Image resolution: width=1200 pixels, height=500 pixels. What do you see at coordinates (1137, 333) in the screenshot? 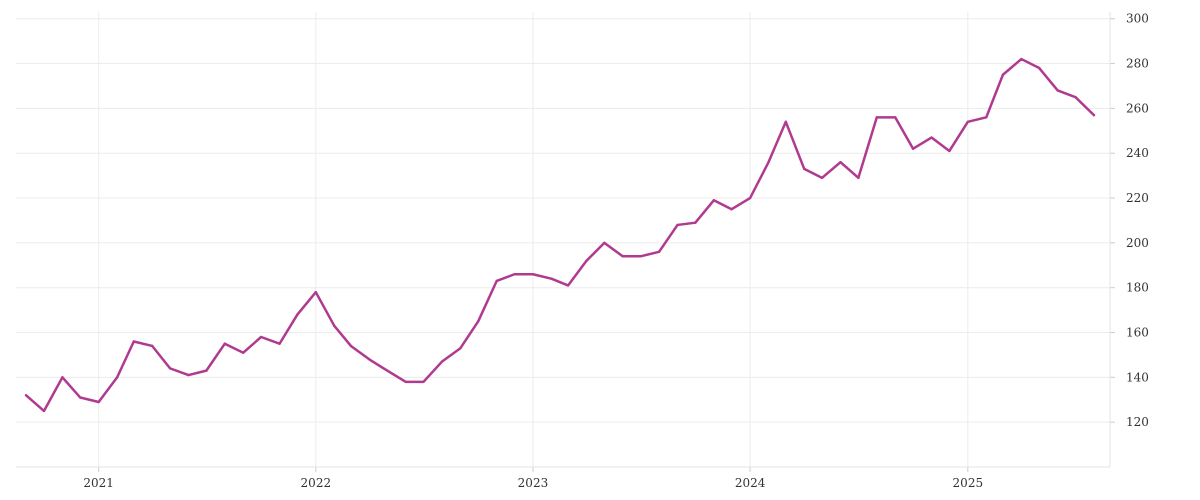
I see `y-tick-label: 160` at bounding box center [1137, 333].